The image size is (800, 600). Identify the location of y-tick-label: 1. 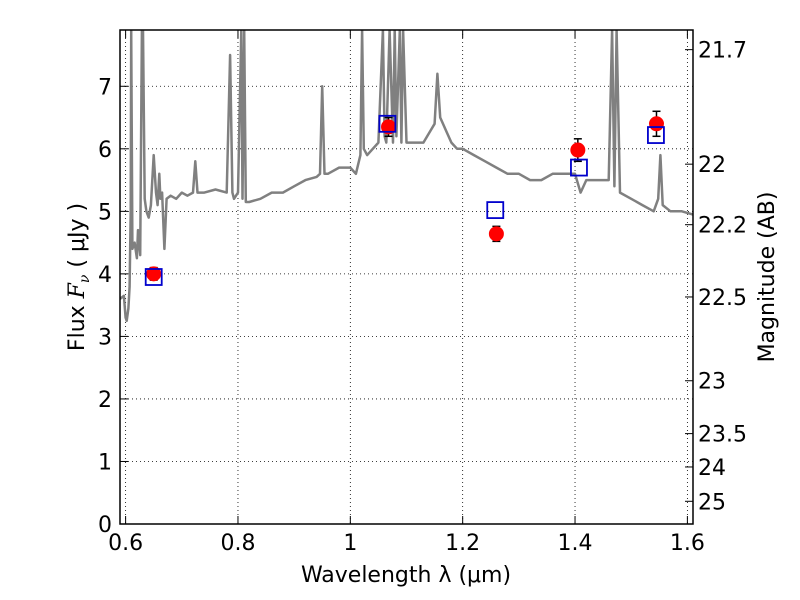
(105, 462).